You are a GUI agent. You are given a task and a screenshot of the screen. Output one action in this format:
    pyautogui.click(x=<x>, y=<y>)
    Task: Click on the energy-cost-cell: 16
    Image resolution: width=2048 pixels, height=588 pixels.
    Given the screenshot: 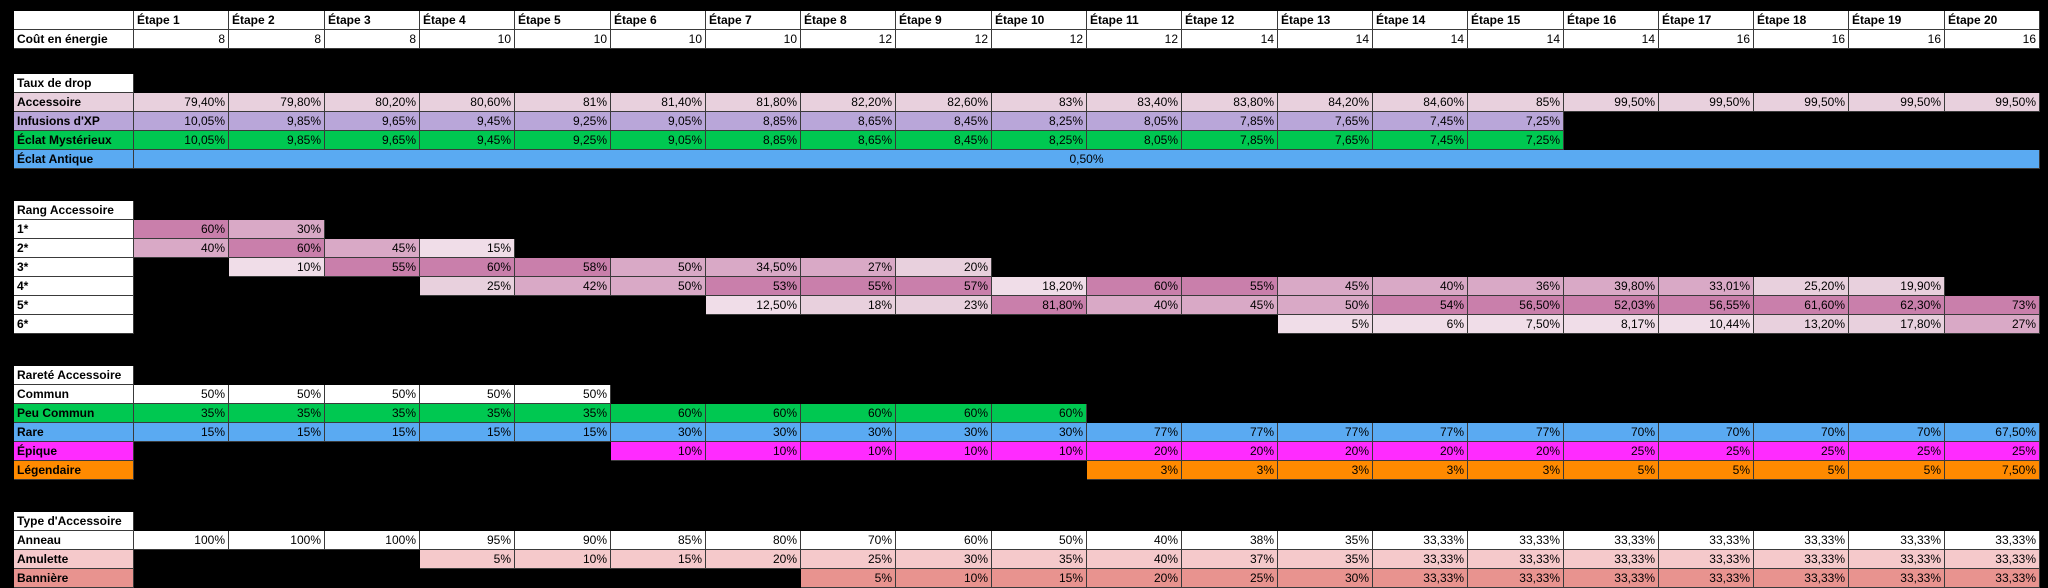 What is the action you would take?
    pyautogui.click(x=1992, y=39)
    